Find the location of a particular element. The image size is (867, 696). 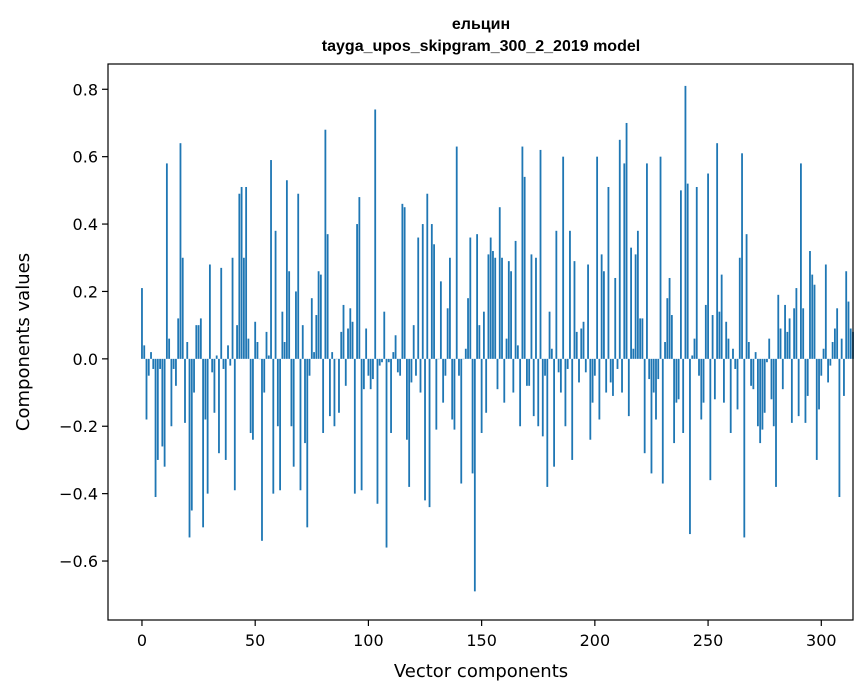

x-tick-label: 0 is located at coordinates (142, 640).